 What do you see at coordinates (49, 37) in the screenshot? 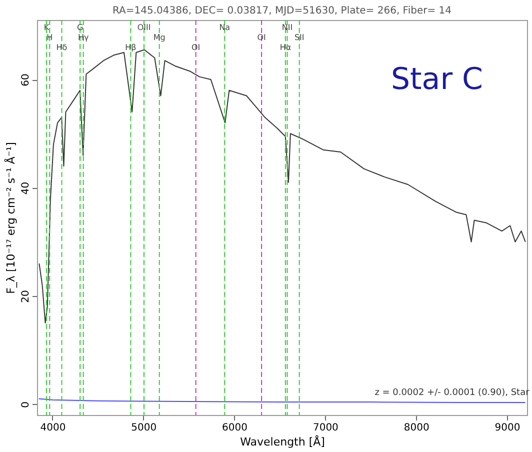
I see `ref-line-label: H` at bounding box center [49, 37].